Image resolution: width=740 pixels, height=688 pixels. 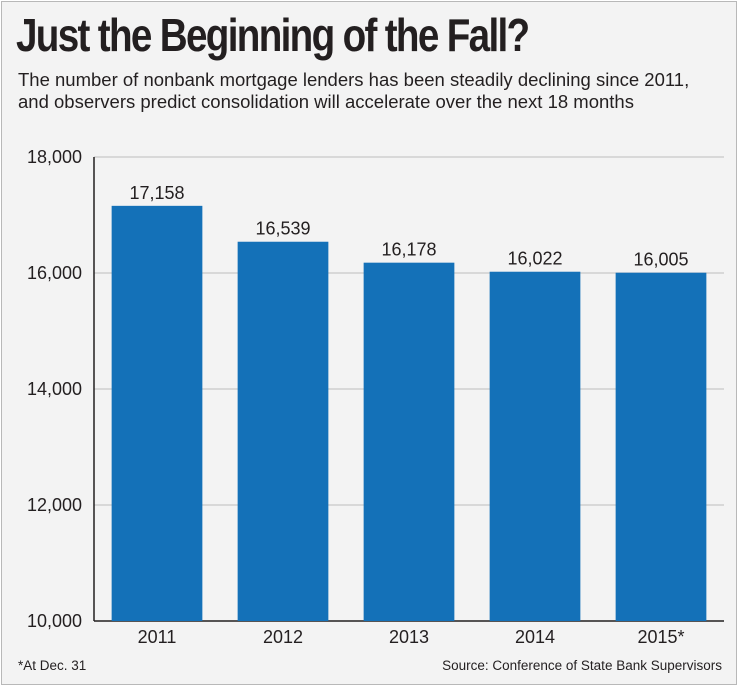 I want to click on y-tick-label: 10,000, so click(x=54, y=621).